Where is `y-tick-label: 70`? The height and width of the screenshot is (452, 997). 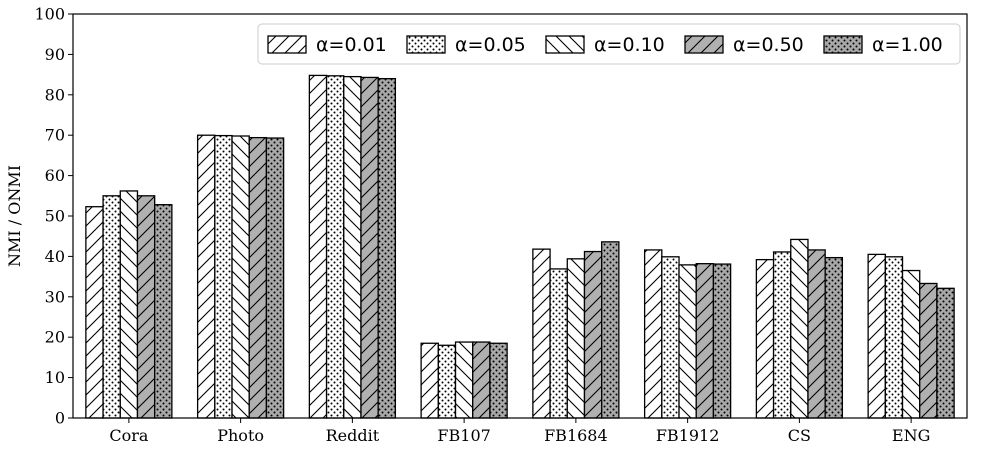 y-tick-label: 70 is located at coordinates (55, 135).